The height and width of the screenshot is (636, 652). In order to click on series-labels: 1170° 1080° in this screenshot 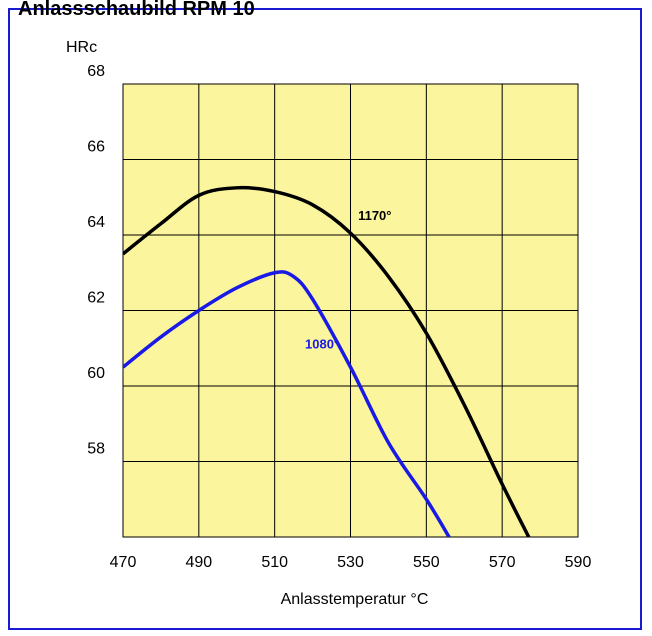, I will do `click(348, 279)`.